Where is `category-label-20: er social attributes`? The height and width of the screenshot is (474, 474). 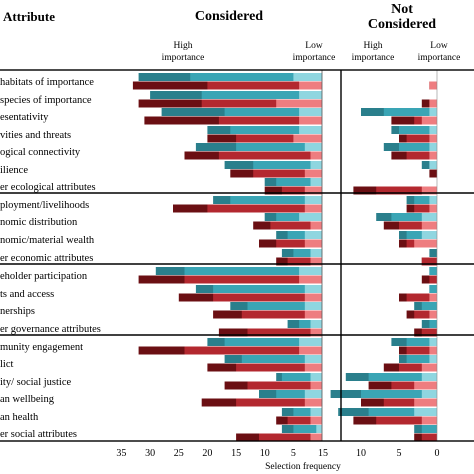
category-label-20: er social attributes is located at coordinates (38, 434).